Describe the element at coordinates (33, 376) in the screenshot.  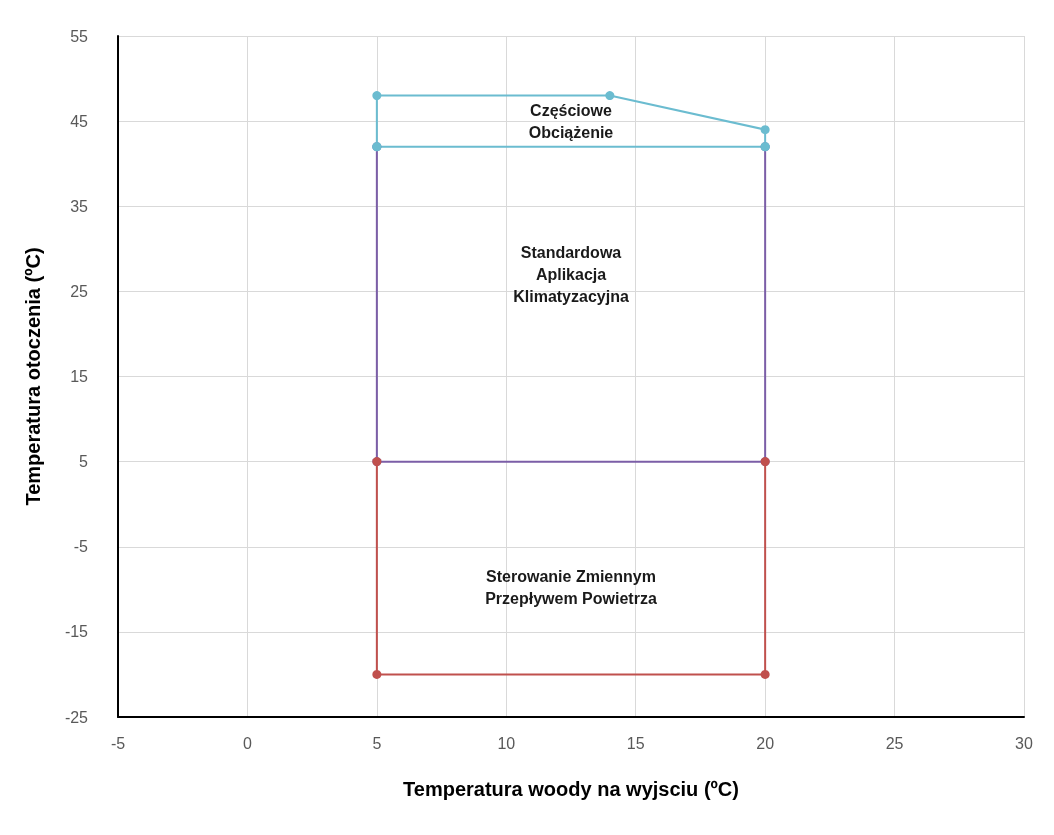
I see `y-axis-title: Temperatura otoczenia (ºC)` at that location.